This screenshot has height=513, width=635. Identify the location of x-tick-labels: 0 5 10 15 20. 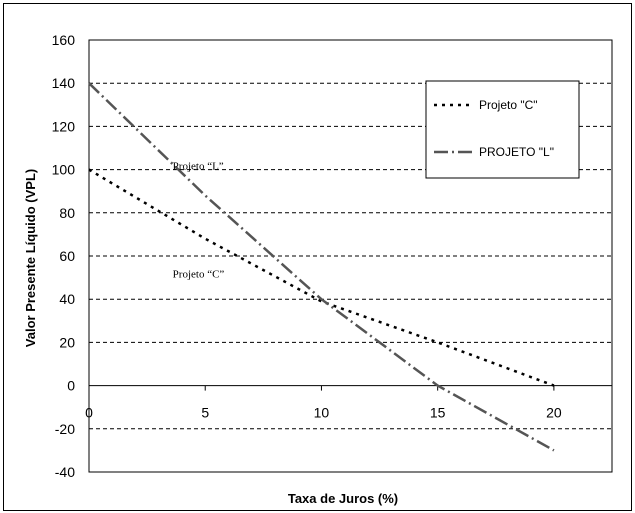
(323, 413).